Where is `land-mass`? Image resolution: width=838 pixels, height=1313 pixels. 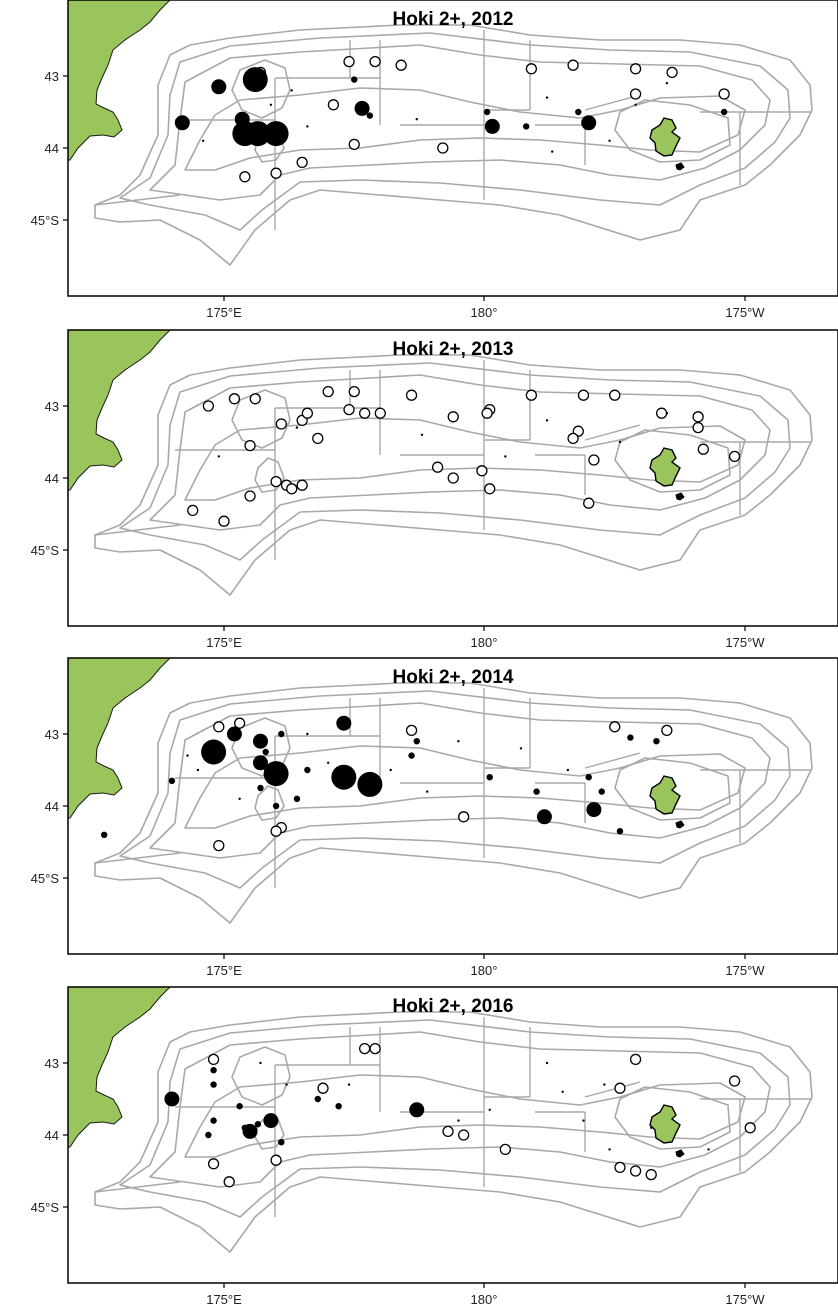 land-mass is located at coordinates (119, 1067).